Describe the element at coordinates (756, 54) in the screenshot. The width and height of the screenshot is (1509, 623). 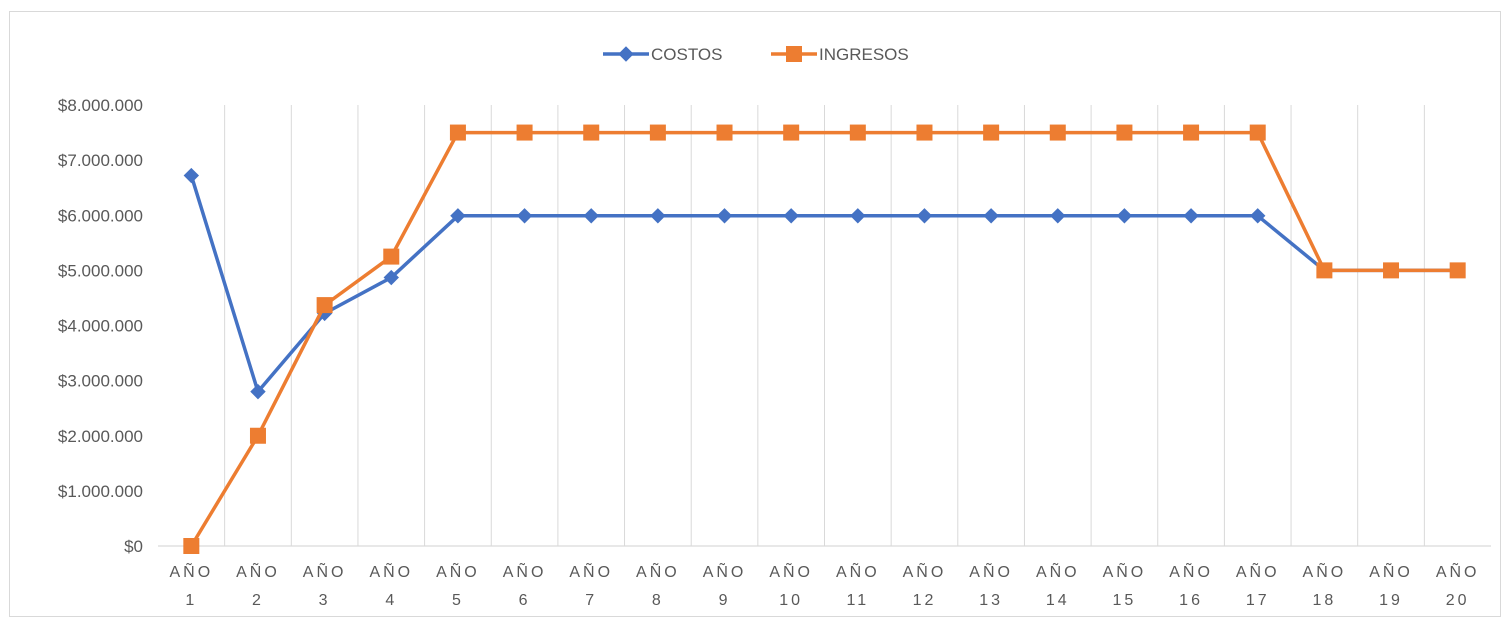
I see `legend: COSTOS INGRESOS` at that location.